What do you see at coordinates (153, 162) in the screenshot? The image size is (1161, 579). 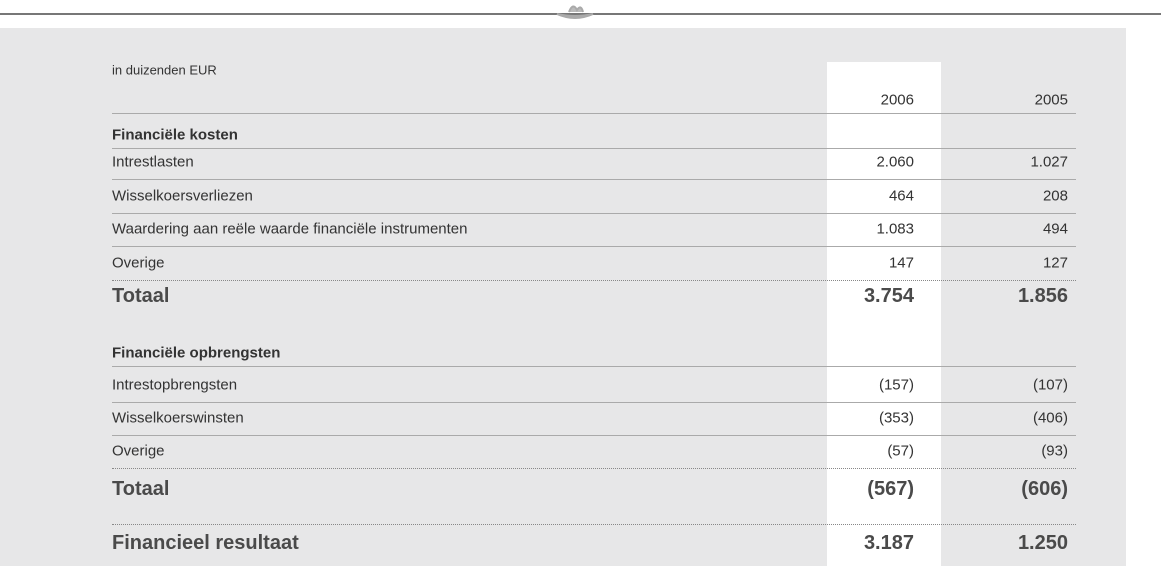 I see `row-label: Intrestlasten` at bounding box center [153, 162].